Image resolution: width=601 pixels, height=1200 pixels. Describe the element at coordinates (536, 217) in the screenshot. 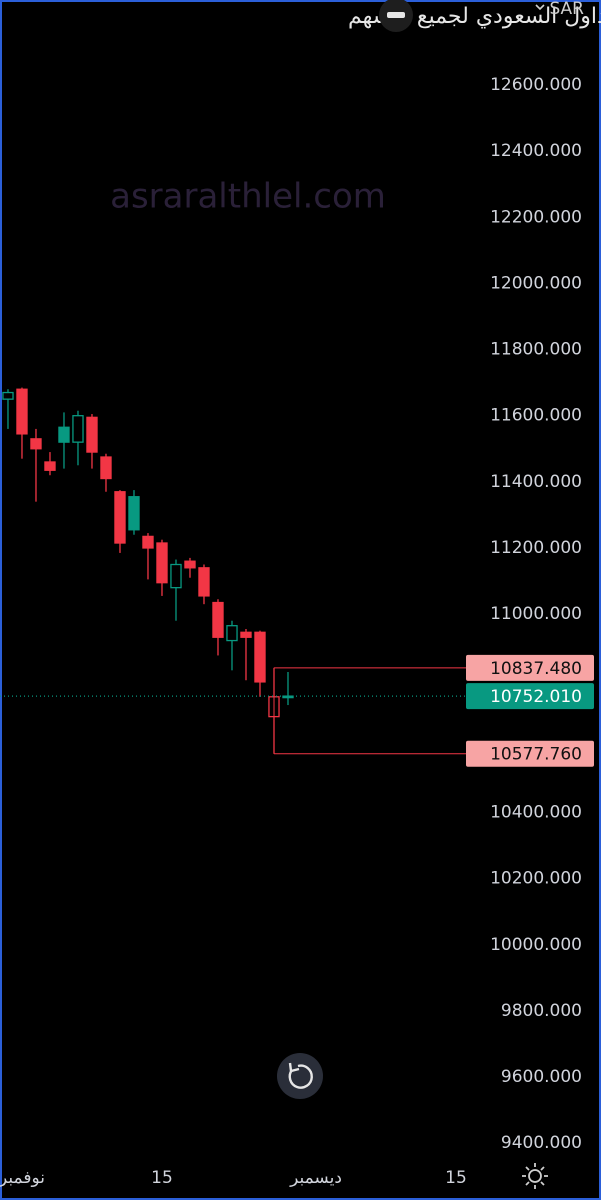

I see `y-tick-label: 12200.000` at that location.